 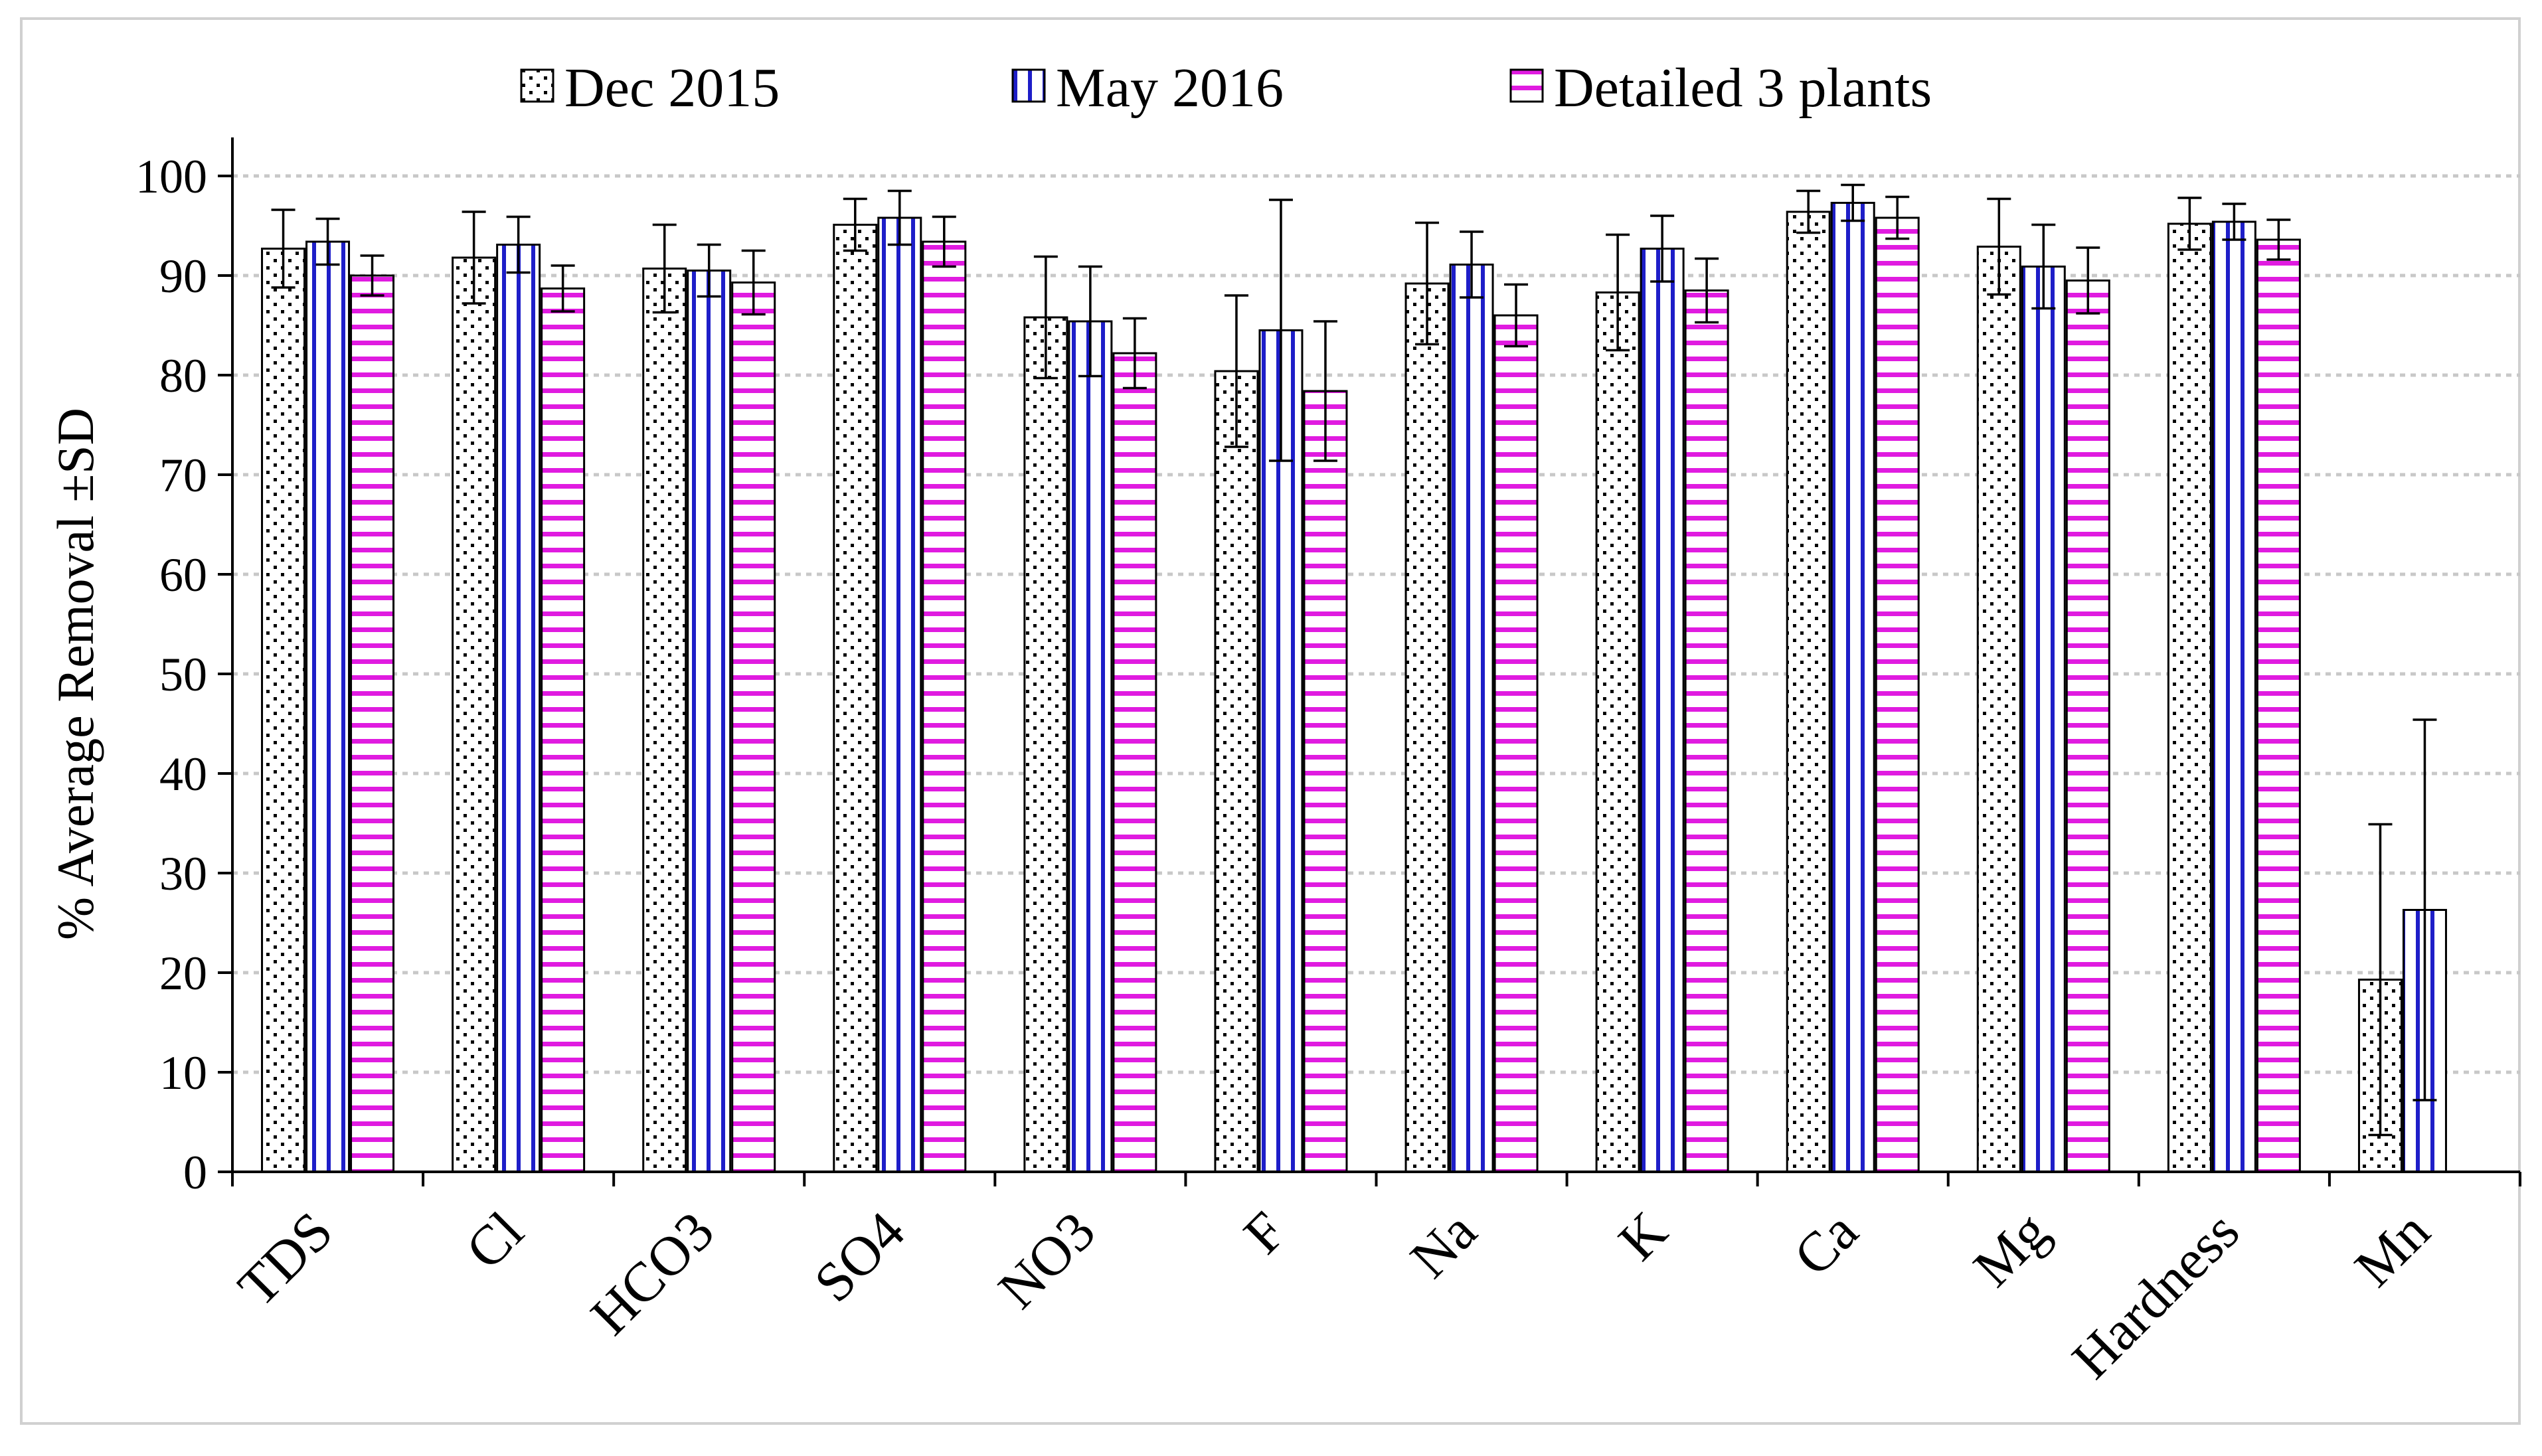 What do you see at coordinates (183, 1072) in the screenshot?
I see `y-tick-label: 10` at bounding box center [183, 1072].